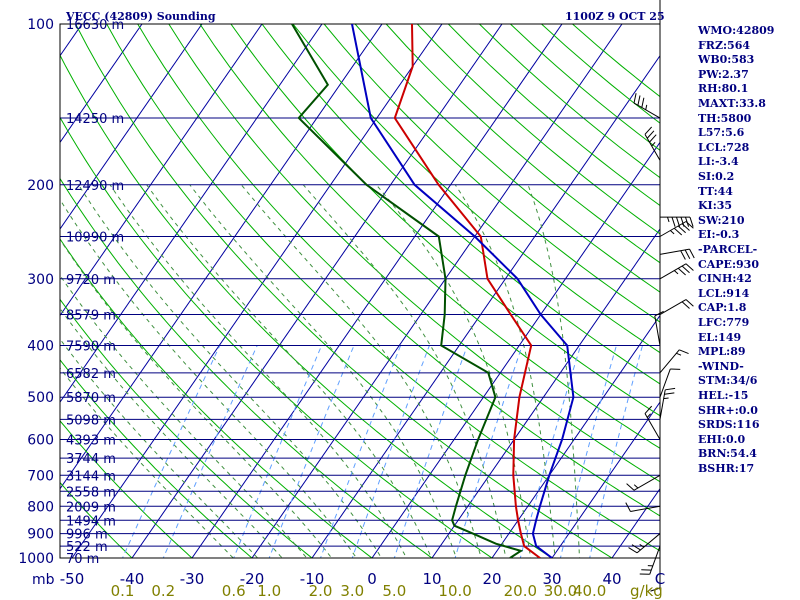 Image resolution: width=800 pixels, height=600 pixels. What do you see at coordinates (87, 535) in the screenshot?
I see `height-label: 996 m` at bounding box center [87, 535].